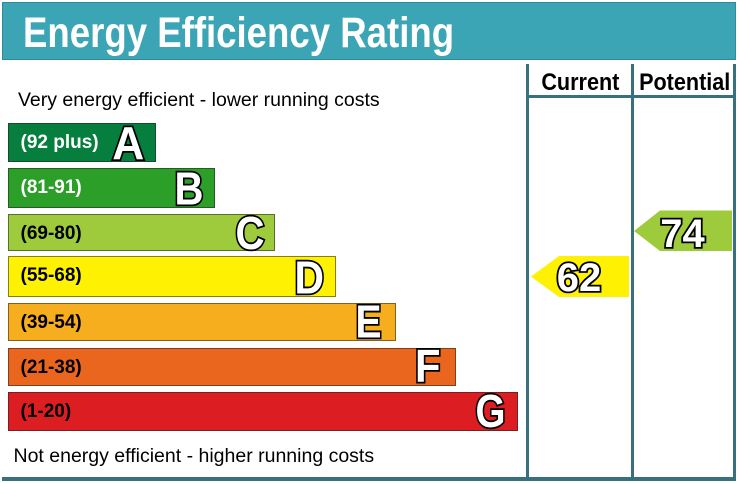 Image resolution: width=738 pixels, height=483 pixels. I want to click on svg-text: C, so click(250, 233).